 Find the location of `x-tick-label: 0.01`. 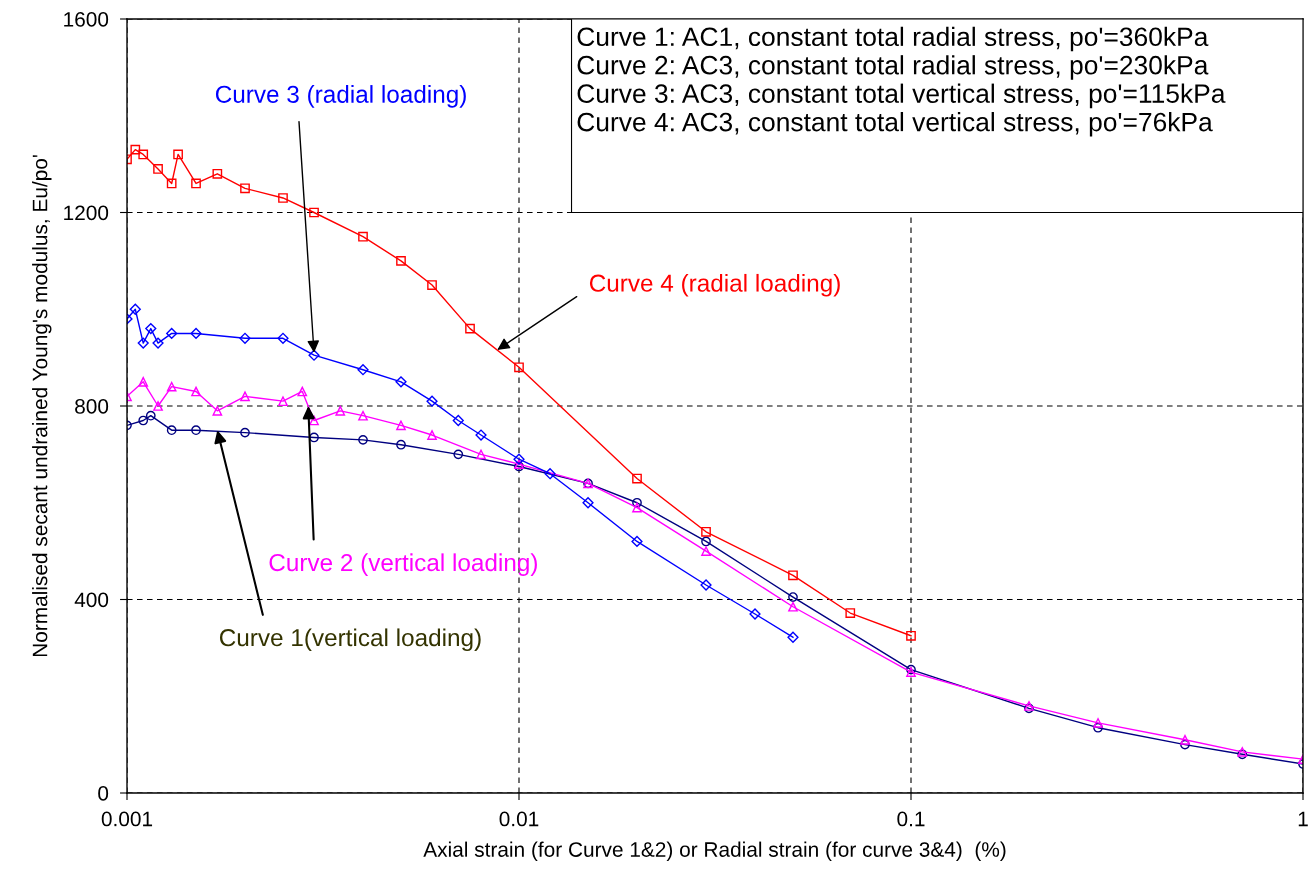

x-tick-label: 0.01 is located at coordinates (519, 819).